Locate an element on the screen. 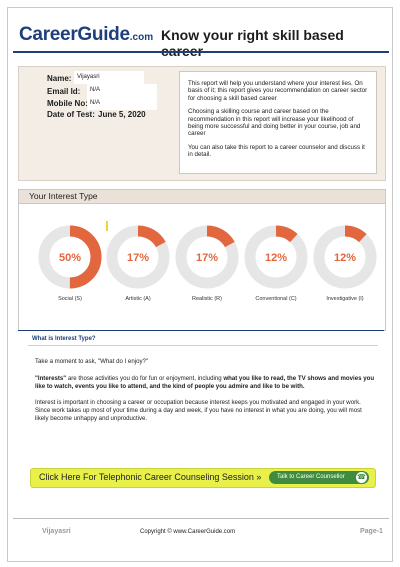 This screenshot has height=567, width=400. email-label: Email Id: is located at coordinates (64, 91).